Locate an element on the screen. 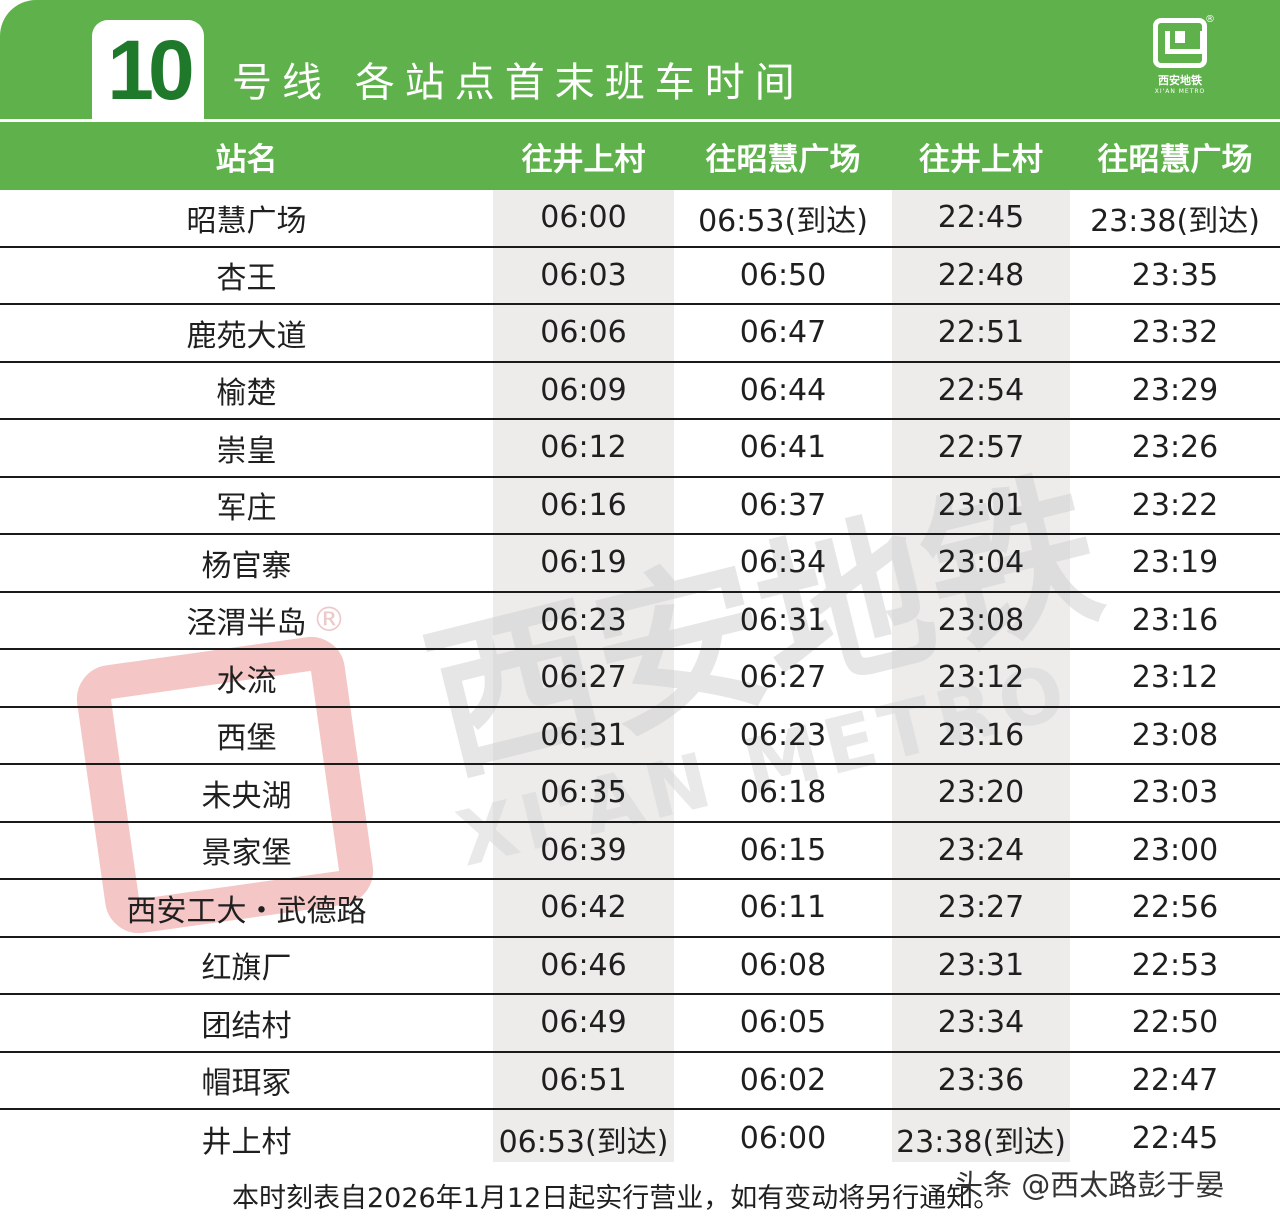 Image resolution: width=1280 pixels, height=1222 pixels. last-train-to-zhaohuiguangchang-cell: 22:53 is located at coordinates (1175, 965).